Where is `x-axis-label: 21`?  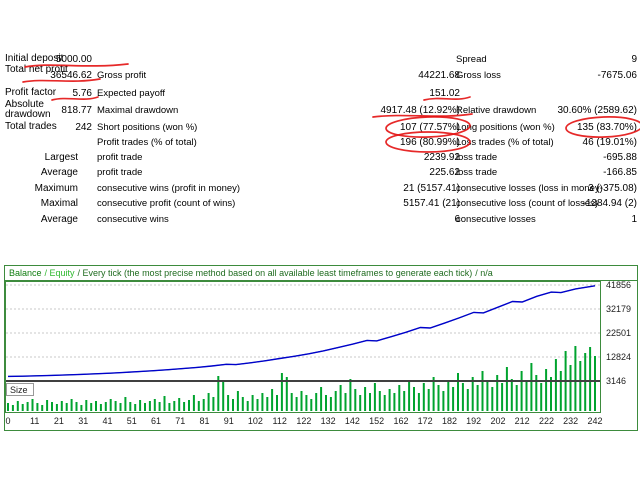 x-axis-label: 21 is located at coordinates (59, 421).